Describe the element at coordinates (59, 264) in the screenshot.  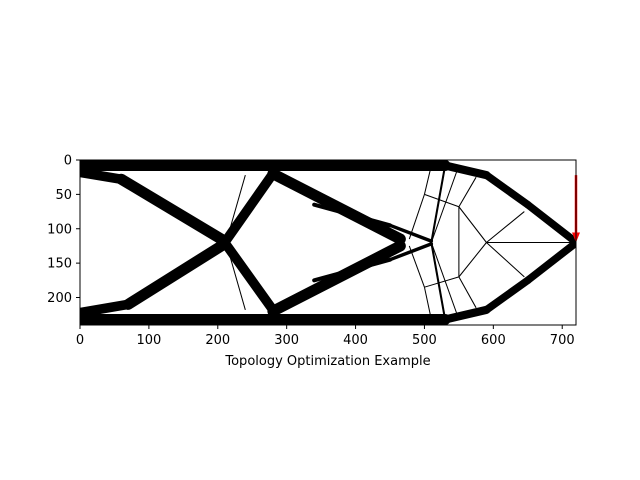
I see `y-tick-label-150: 150` at that location.